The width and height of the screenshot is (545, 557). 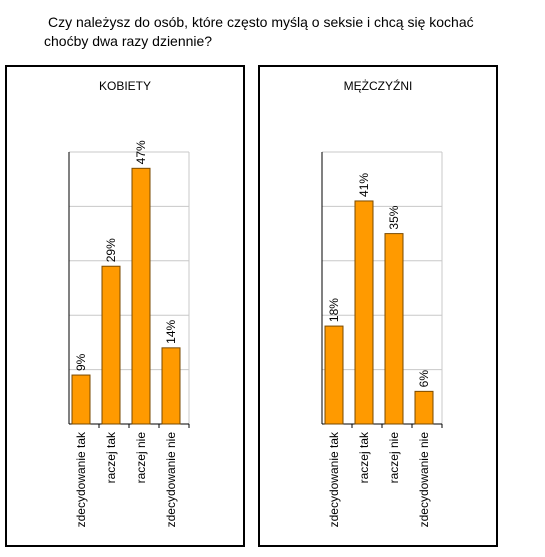 What do you see at coordinates (81, 362) in the screenshot?
I see `data-label: 9%` at bounding box center [81, 362].